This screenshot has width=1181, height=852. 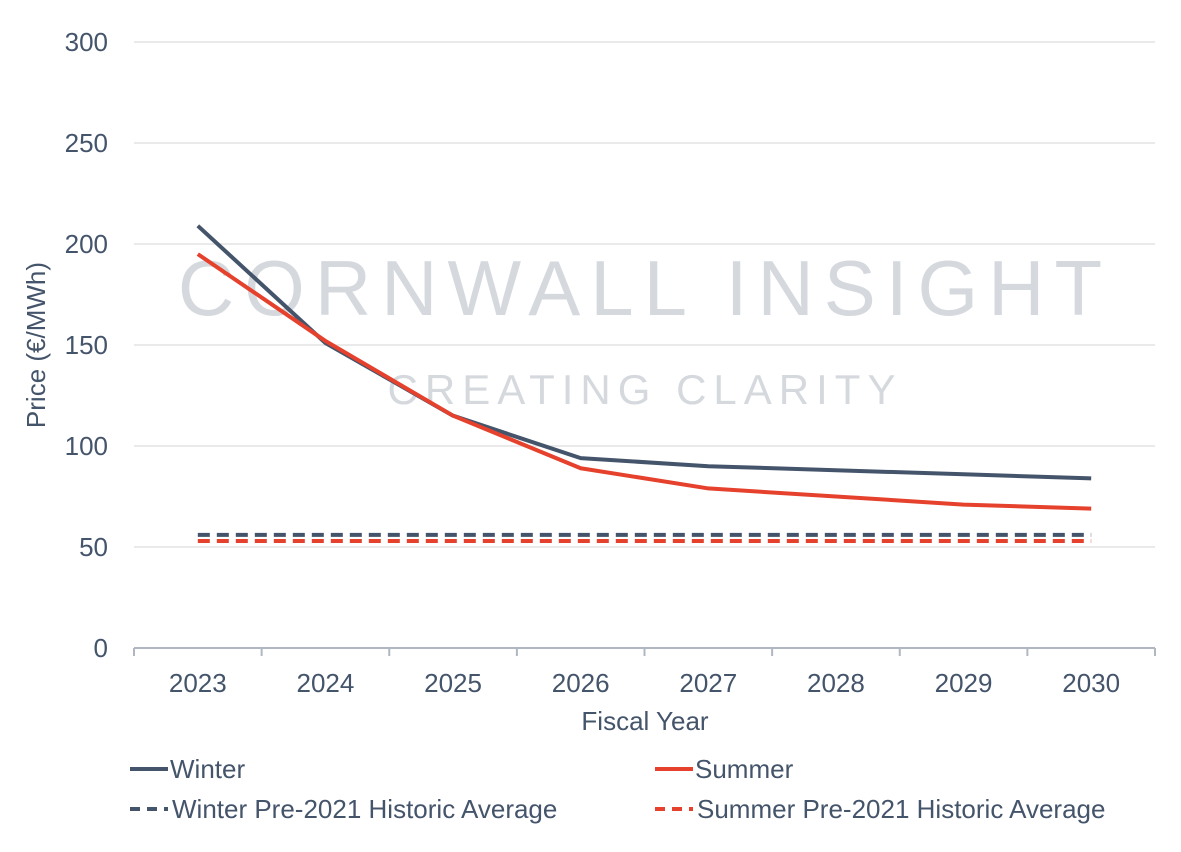 I want to click on y-axis-label: Price (€/MWh), so click(x=36, y=345).